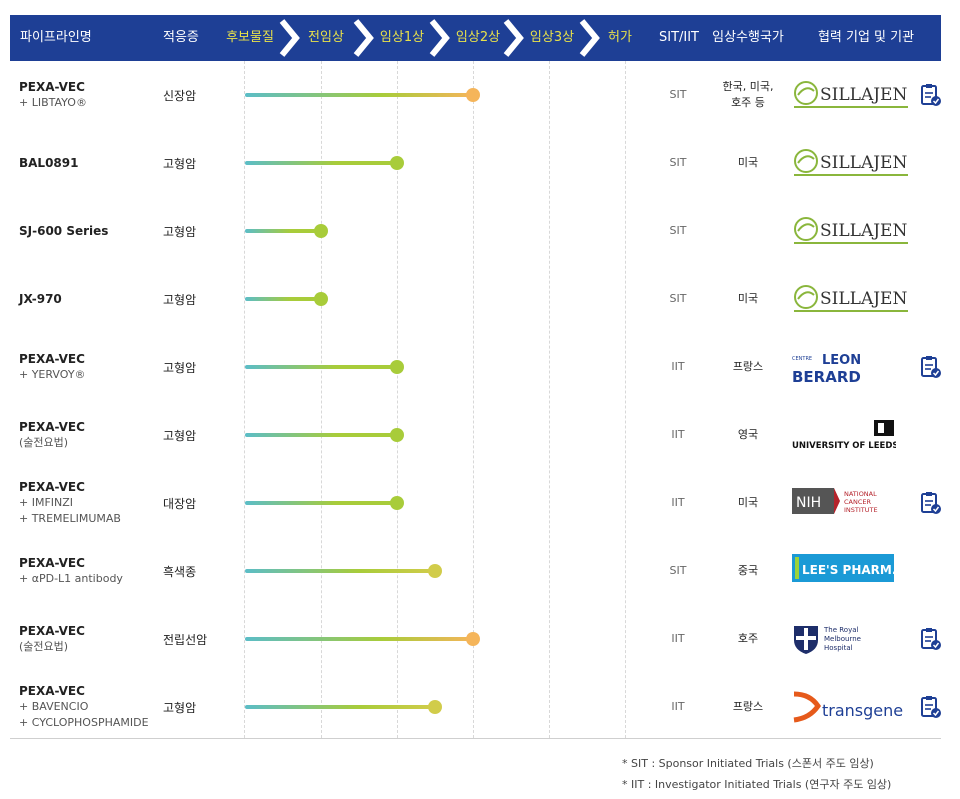  I want to click on header-indication: 적응증, so click(181, 37).